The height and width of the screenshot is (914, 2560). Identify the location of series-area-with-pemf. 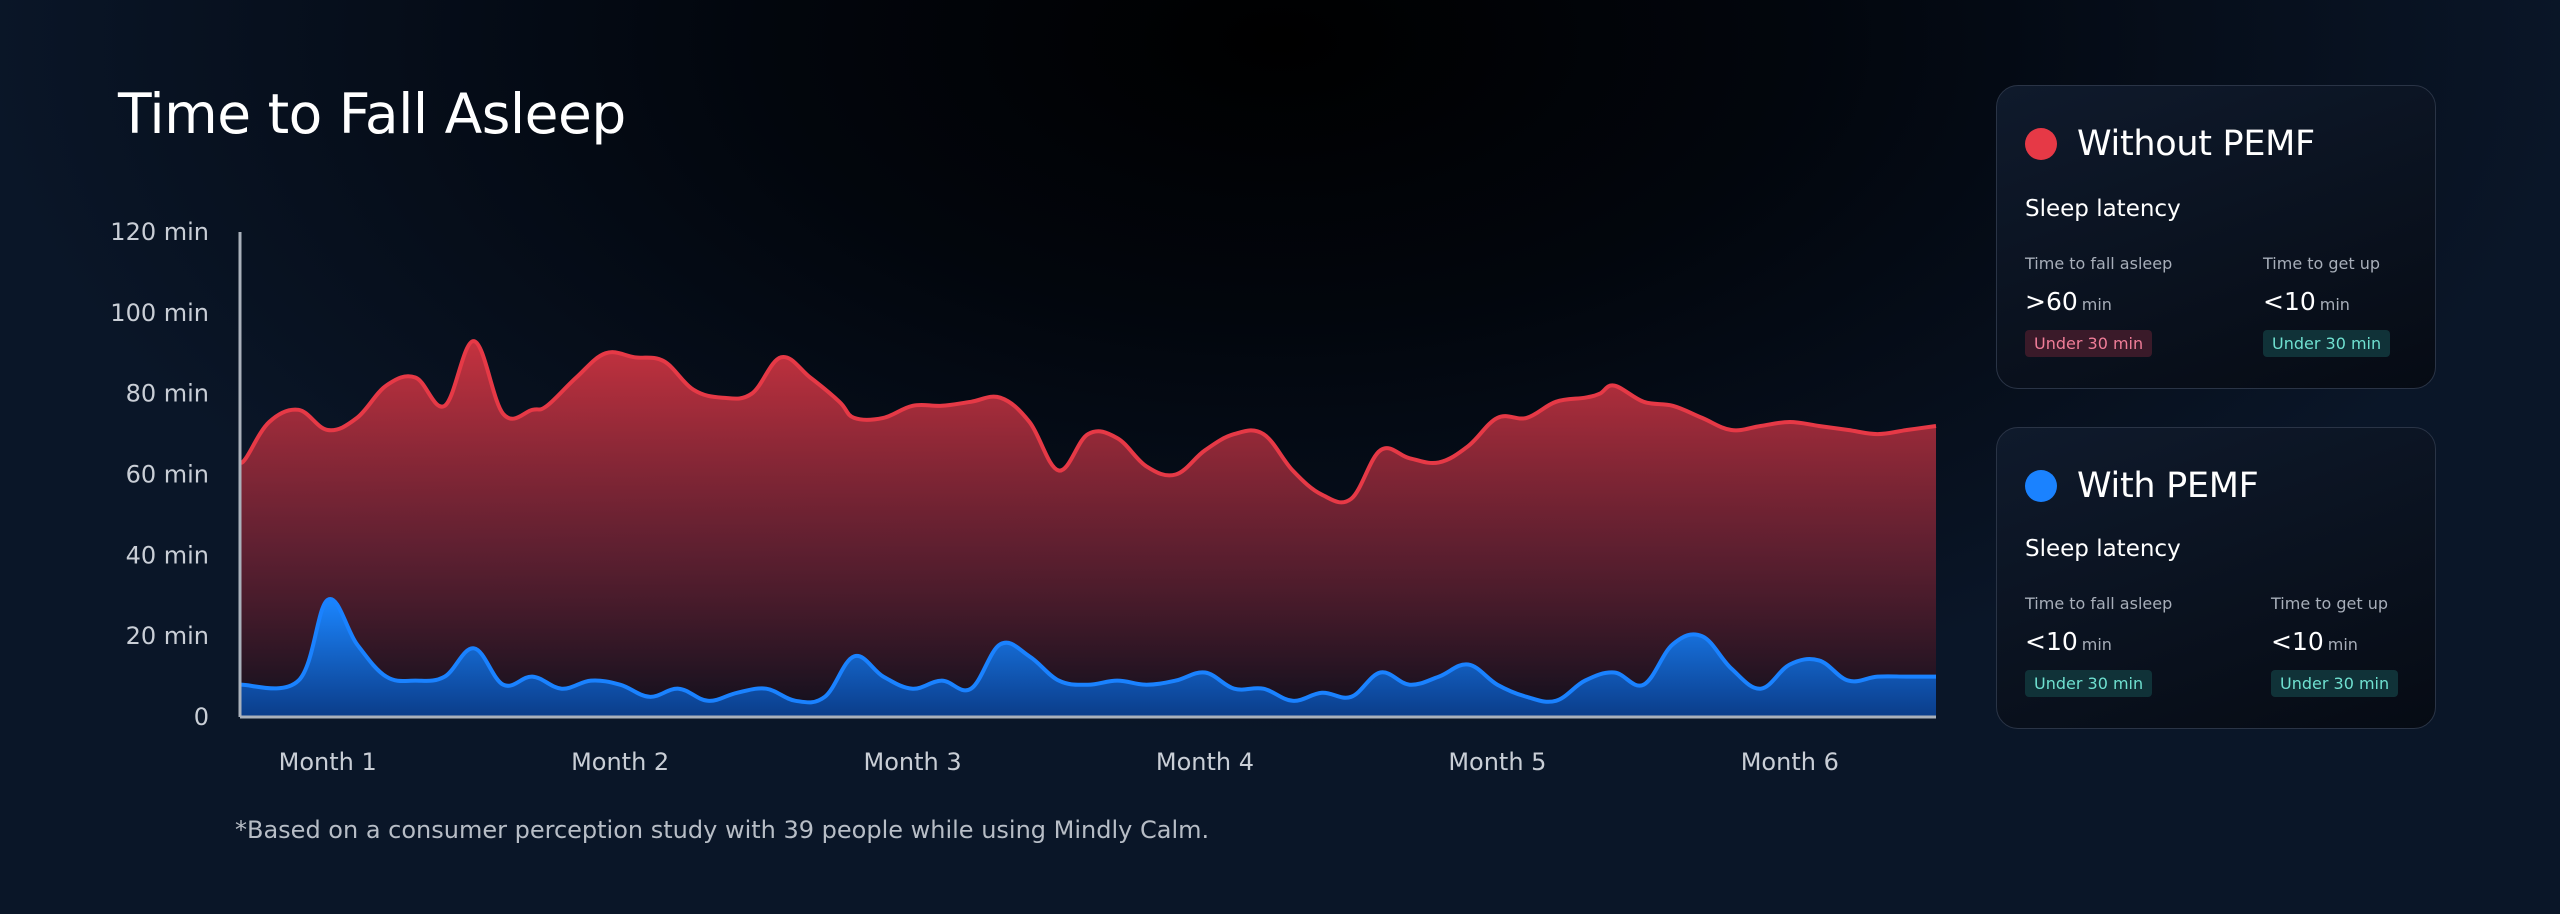
(1088, 658).